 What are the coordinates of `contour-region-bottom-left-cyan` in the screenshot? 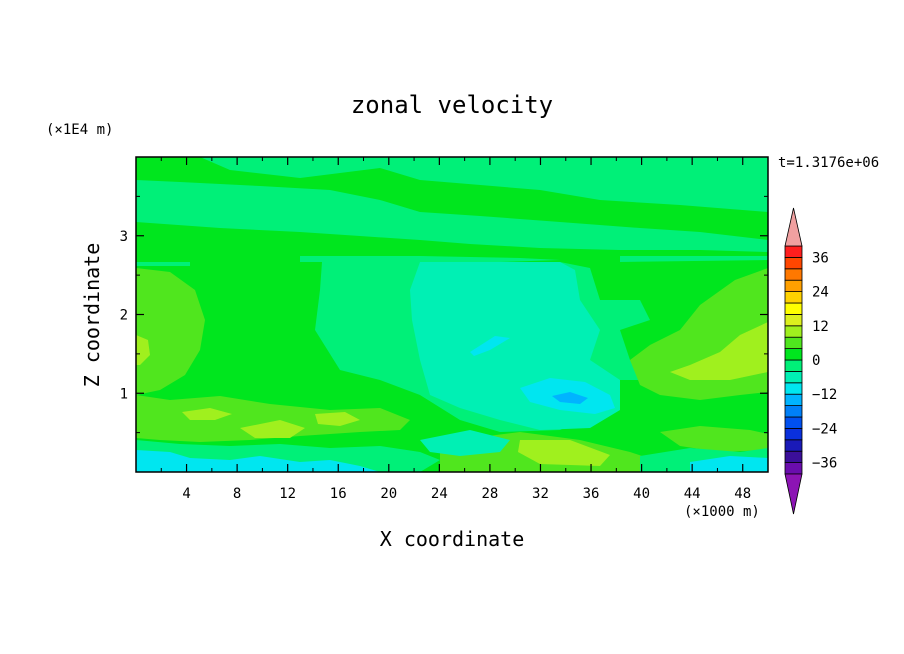 It's located at (258, 461).